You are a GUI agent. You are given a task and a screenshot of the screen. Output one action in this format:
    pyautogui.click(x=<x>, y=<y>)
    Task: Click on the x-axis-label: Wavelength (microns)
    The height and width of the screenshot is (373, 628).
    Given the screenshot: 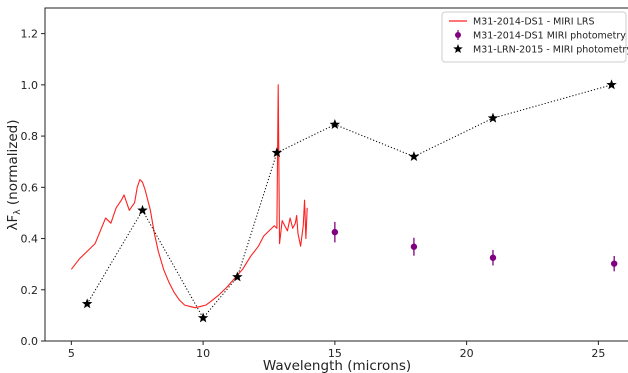 What is the action you would take?
    pyautogui.click(x=337, y=365)
    